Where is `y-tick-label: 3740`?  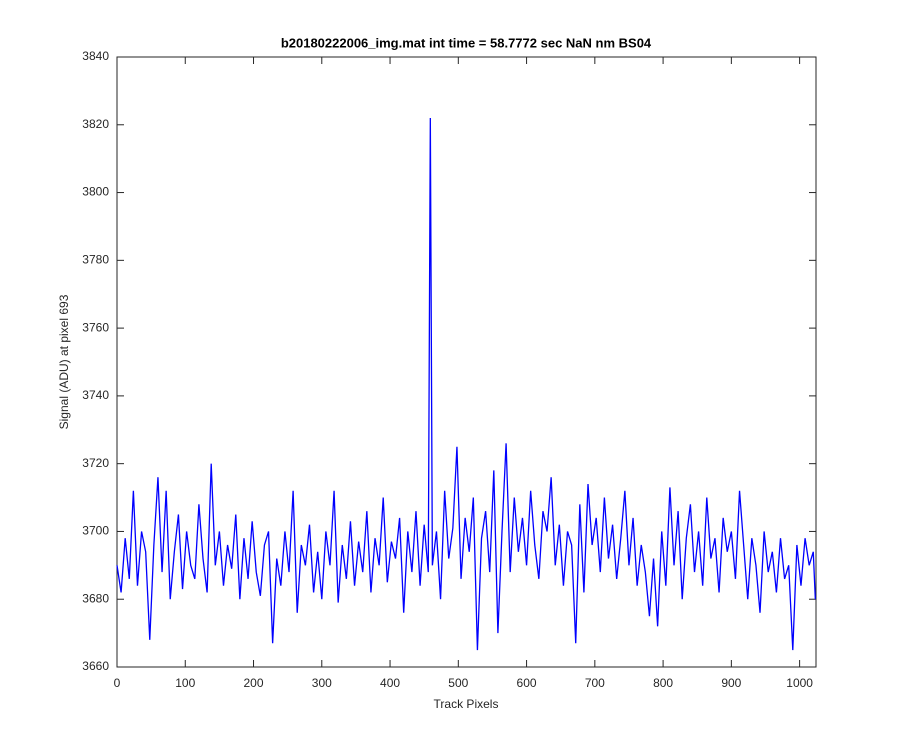
y-tick-label: 3740 is located at coordinates (95, 395).